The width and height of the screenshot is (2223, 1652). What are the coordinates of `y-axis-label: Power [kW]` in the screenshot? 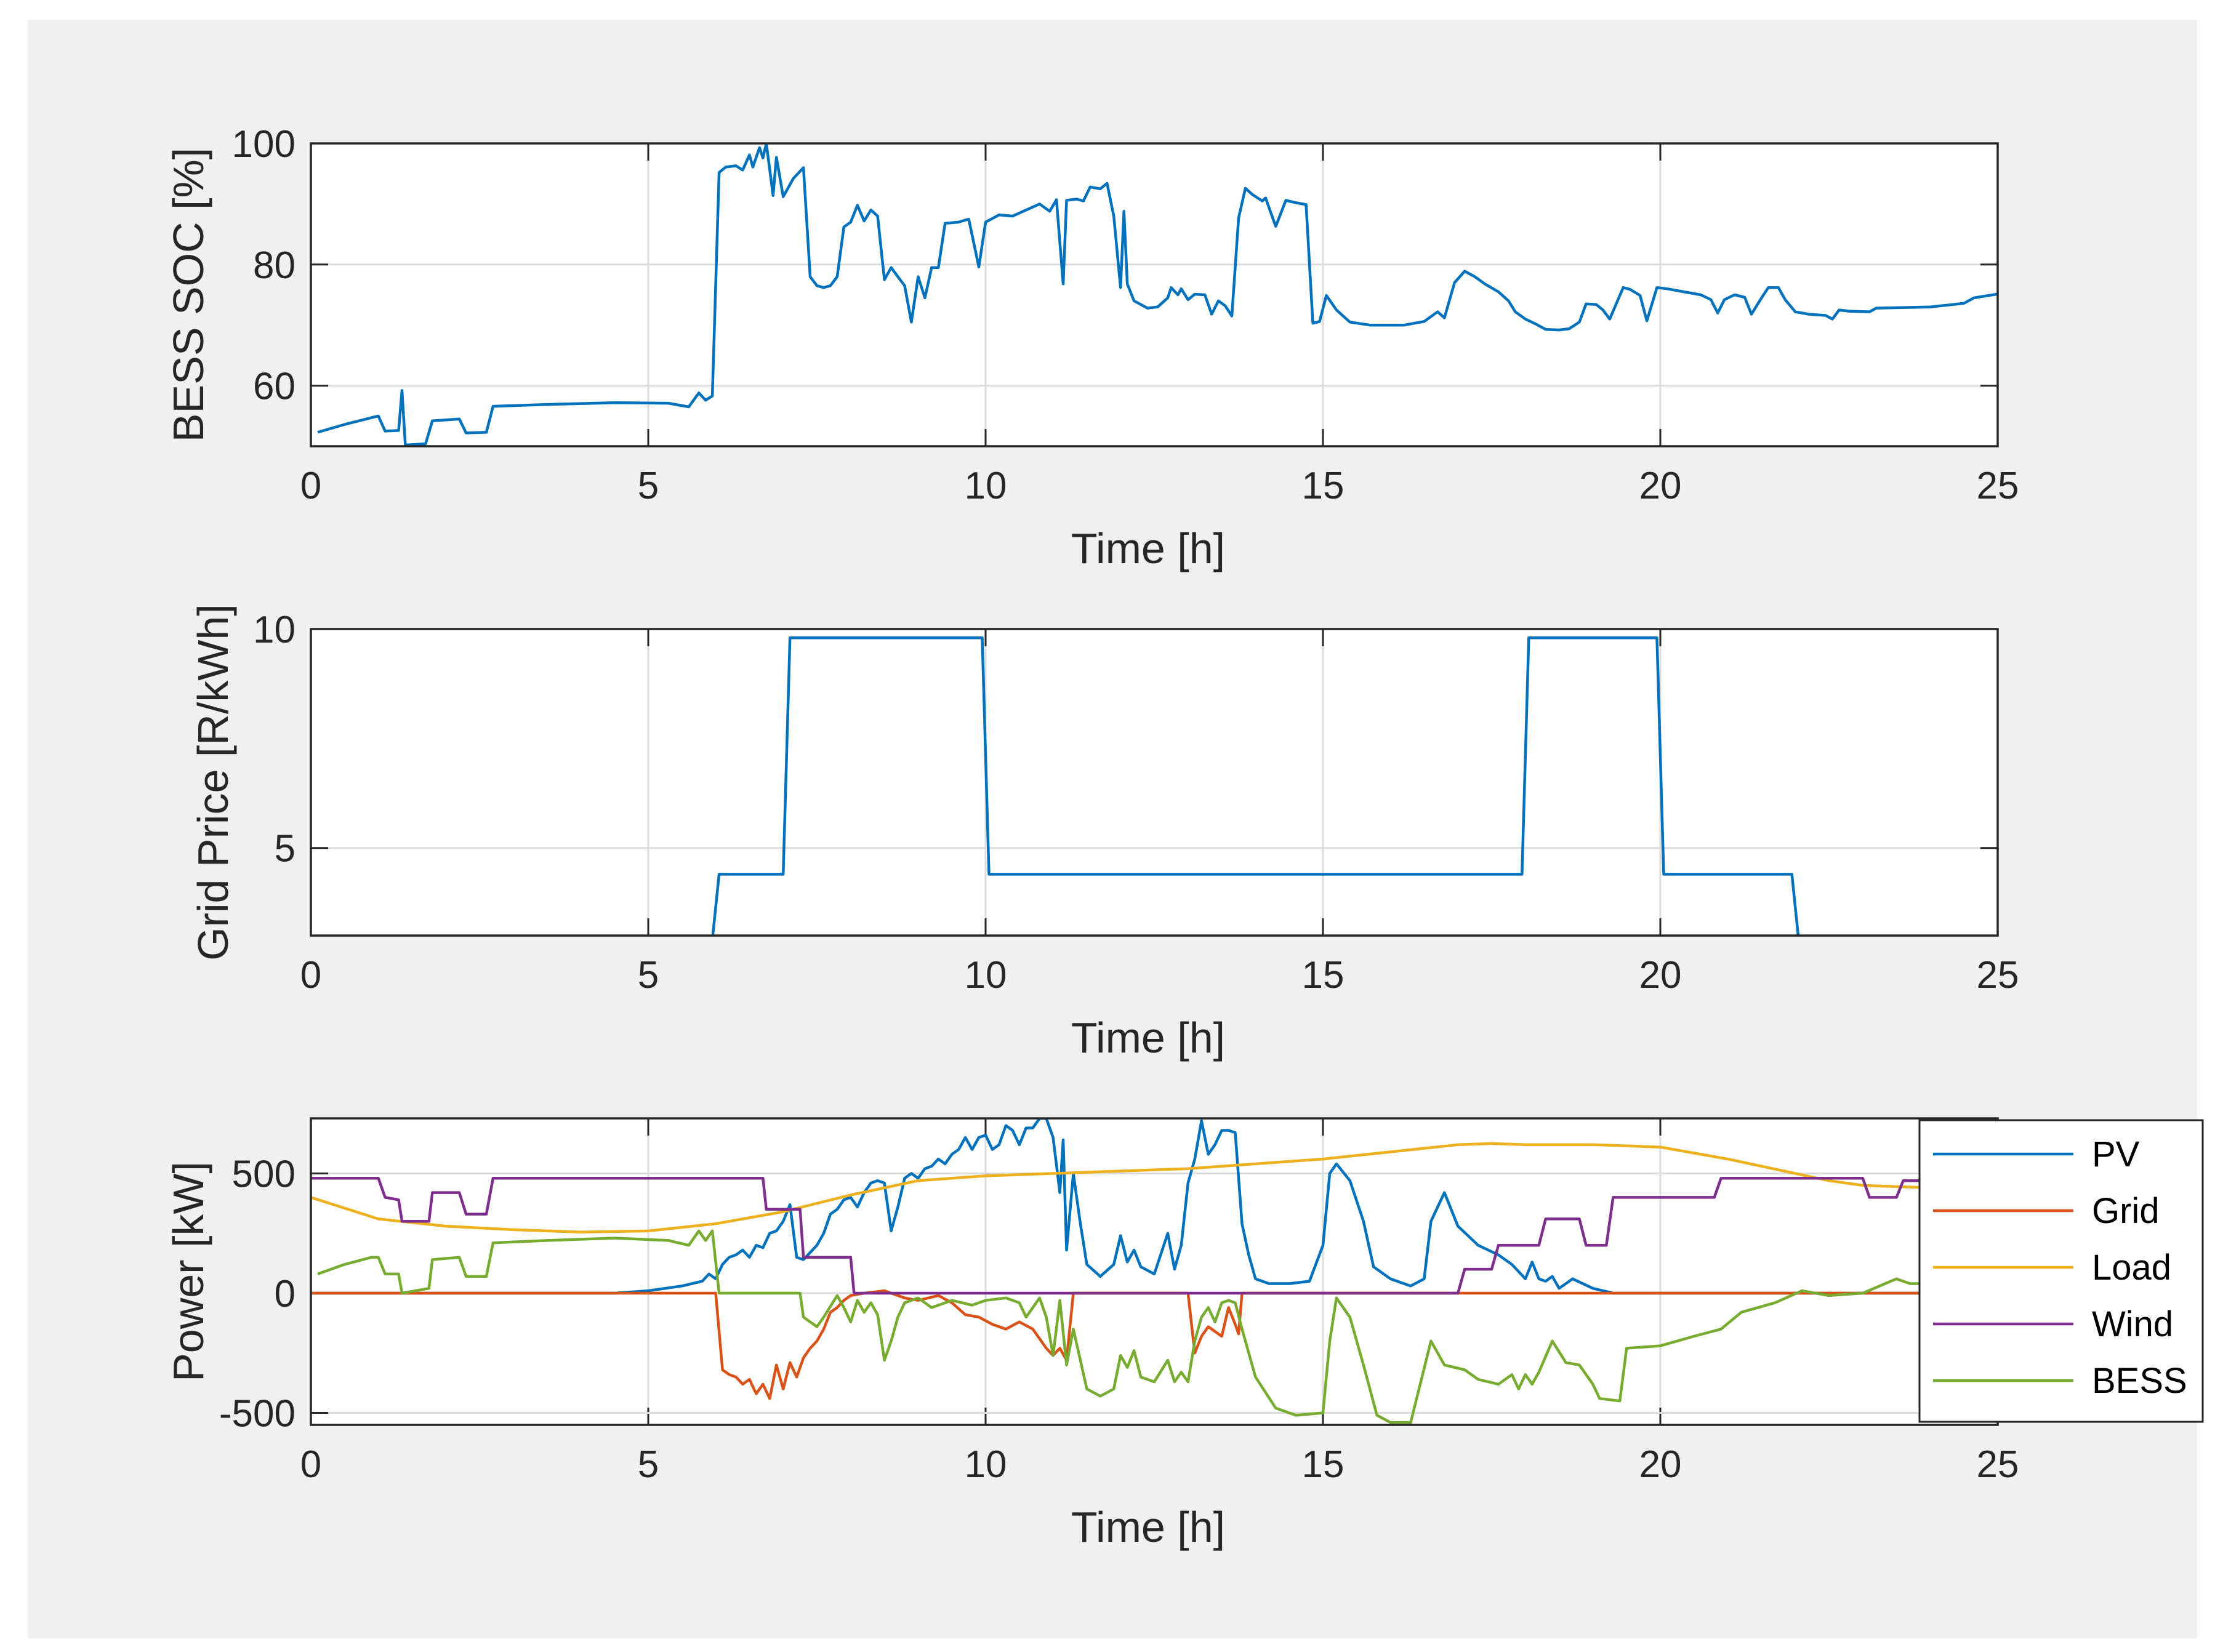 It's located at (188, 1271).